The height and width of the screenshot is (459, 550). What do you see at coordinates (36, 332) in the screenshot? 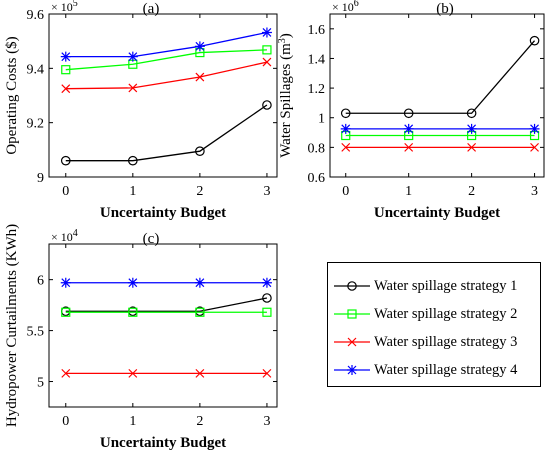
I see `y-tick-label: 5.5` at bounding box center [36, 332].